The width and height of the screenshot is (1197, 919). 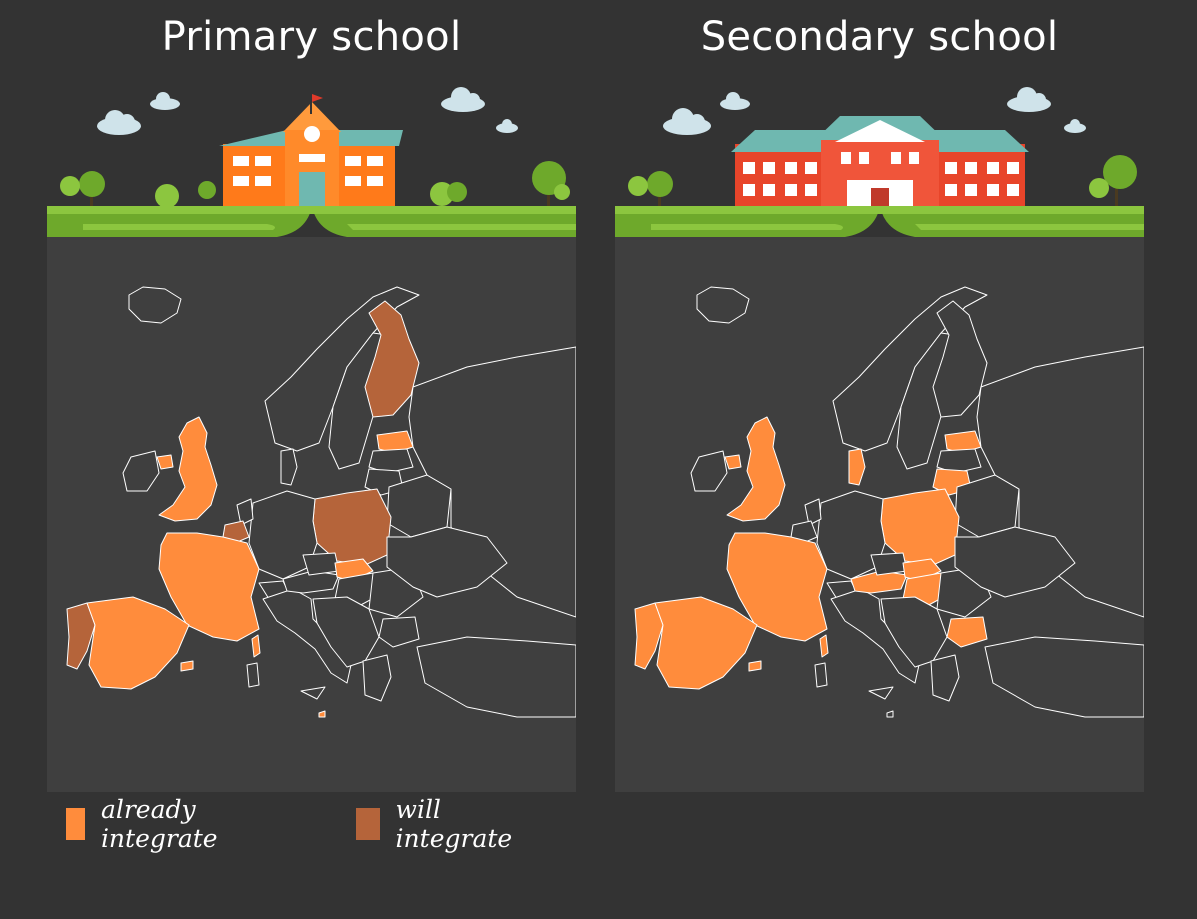 I want to click on secondary-school-building, so click(x=880, y=163).